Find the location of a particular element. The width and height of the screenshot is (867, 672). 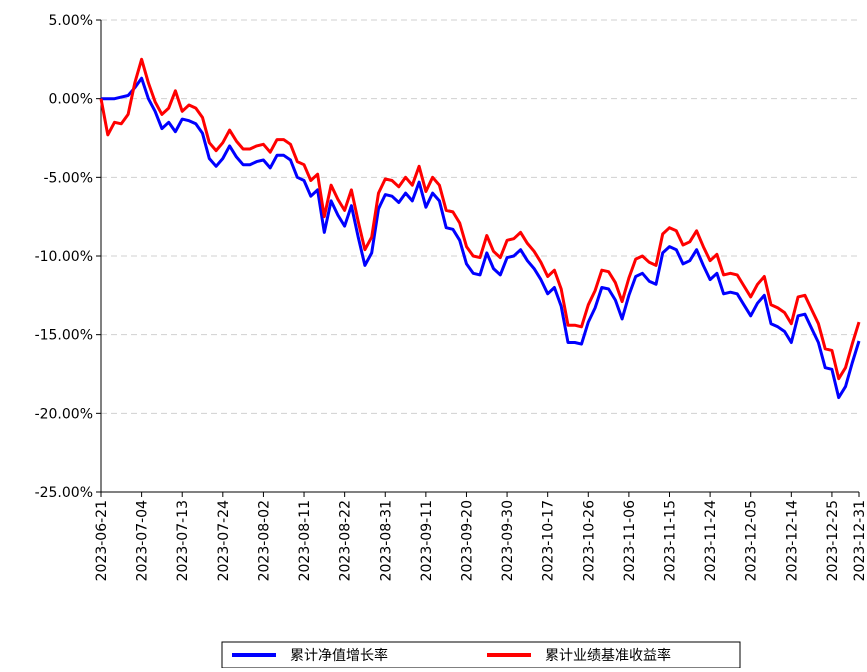

x-tick-label: 2023-06-21 is located at coordinates (102, 540).